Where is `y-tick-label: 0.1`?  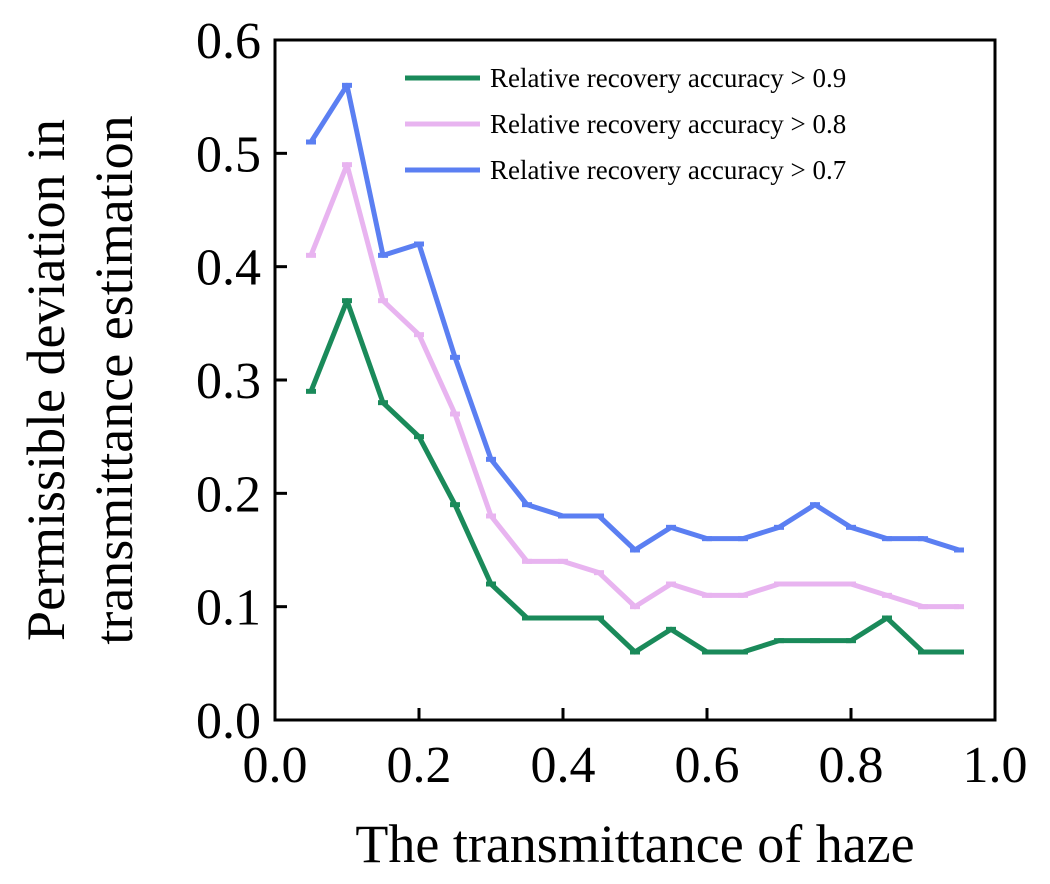
y-tick-label: 0.1 is located at coordinates (228, 608).